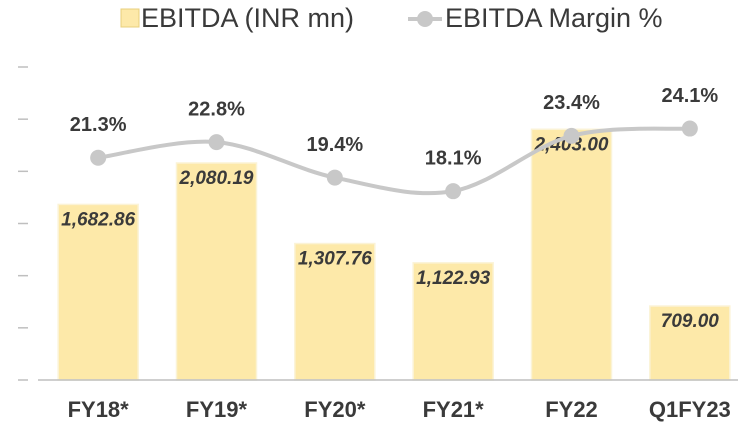 This screenshot has width=738, height=426. I want to click on legend-label: EBITDA Margin %, so click(554, 18).